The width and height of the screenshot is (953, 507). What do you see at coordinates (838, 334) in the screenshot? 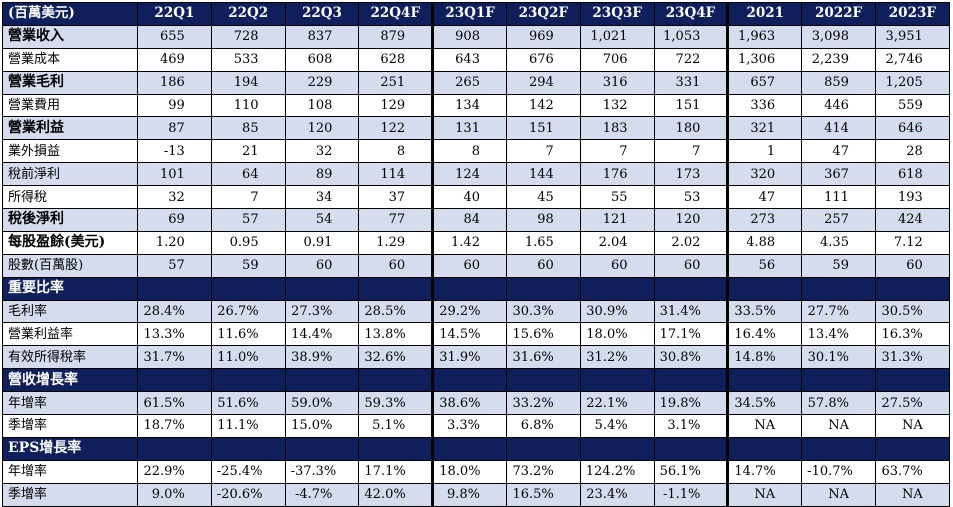
I see `table-cell: 13.4%` at bounding box center [838, 334].